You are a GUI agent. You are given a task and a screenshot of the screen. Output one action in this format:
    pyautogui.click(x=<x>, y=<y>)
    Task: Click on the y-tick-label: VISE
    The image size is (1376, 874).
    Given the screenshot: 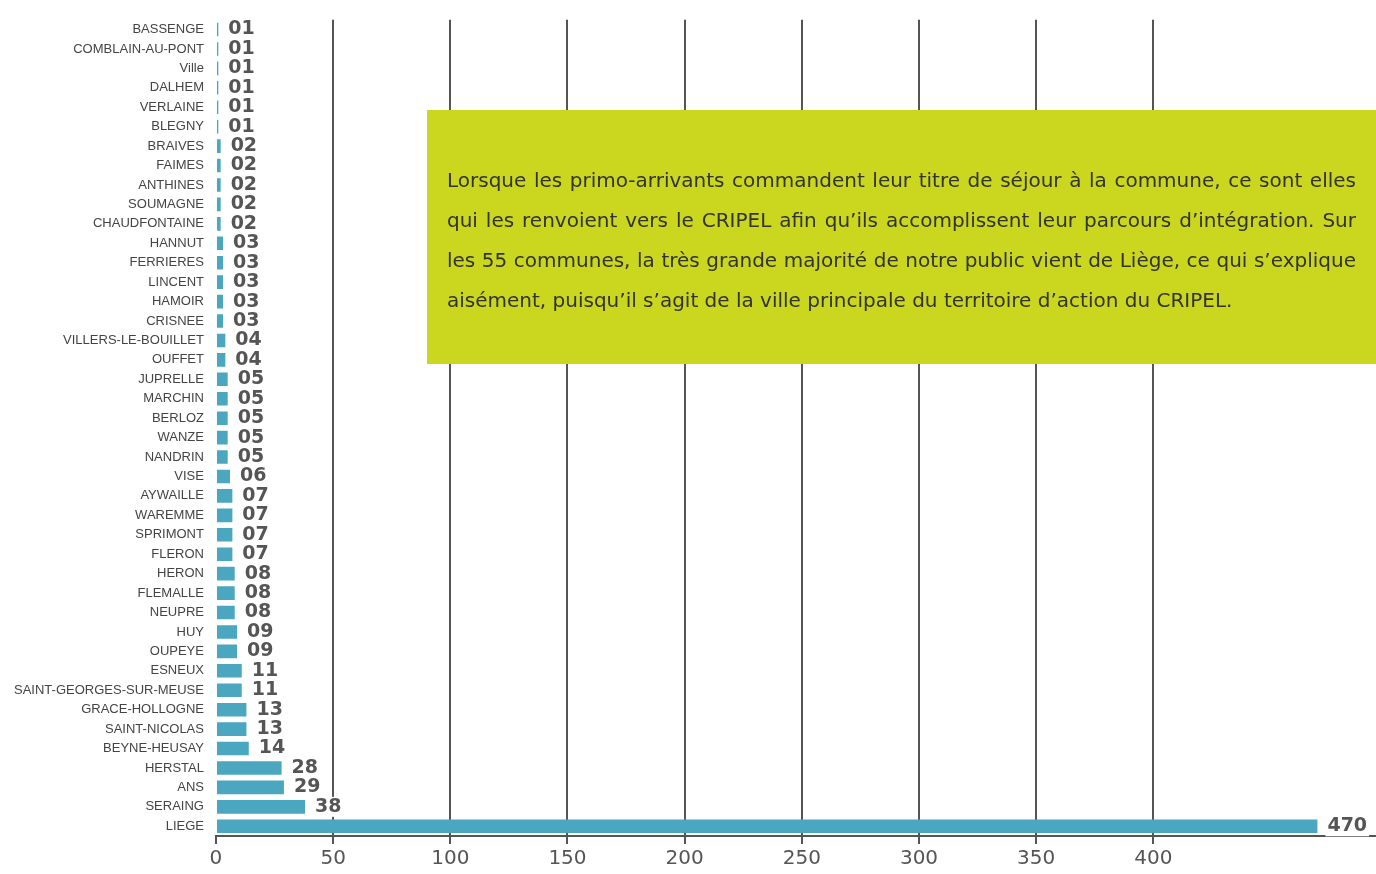 What is the action you would take?
    pyautogui.click(x=189, y=476)
    